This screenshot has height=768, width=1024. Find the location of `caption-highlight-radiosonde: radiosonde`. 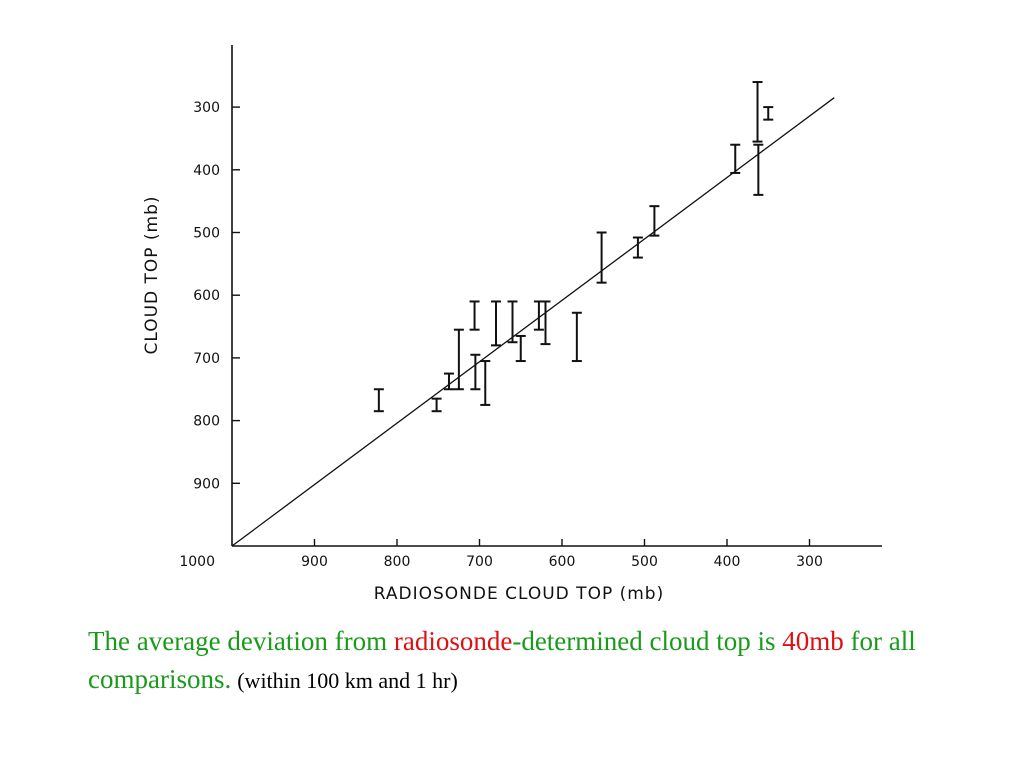

caption-highlight-radiosonde: radiosonde is located at coordinates (453, 641).